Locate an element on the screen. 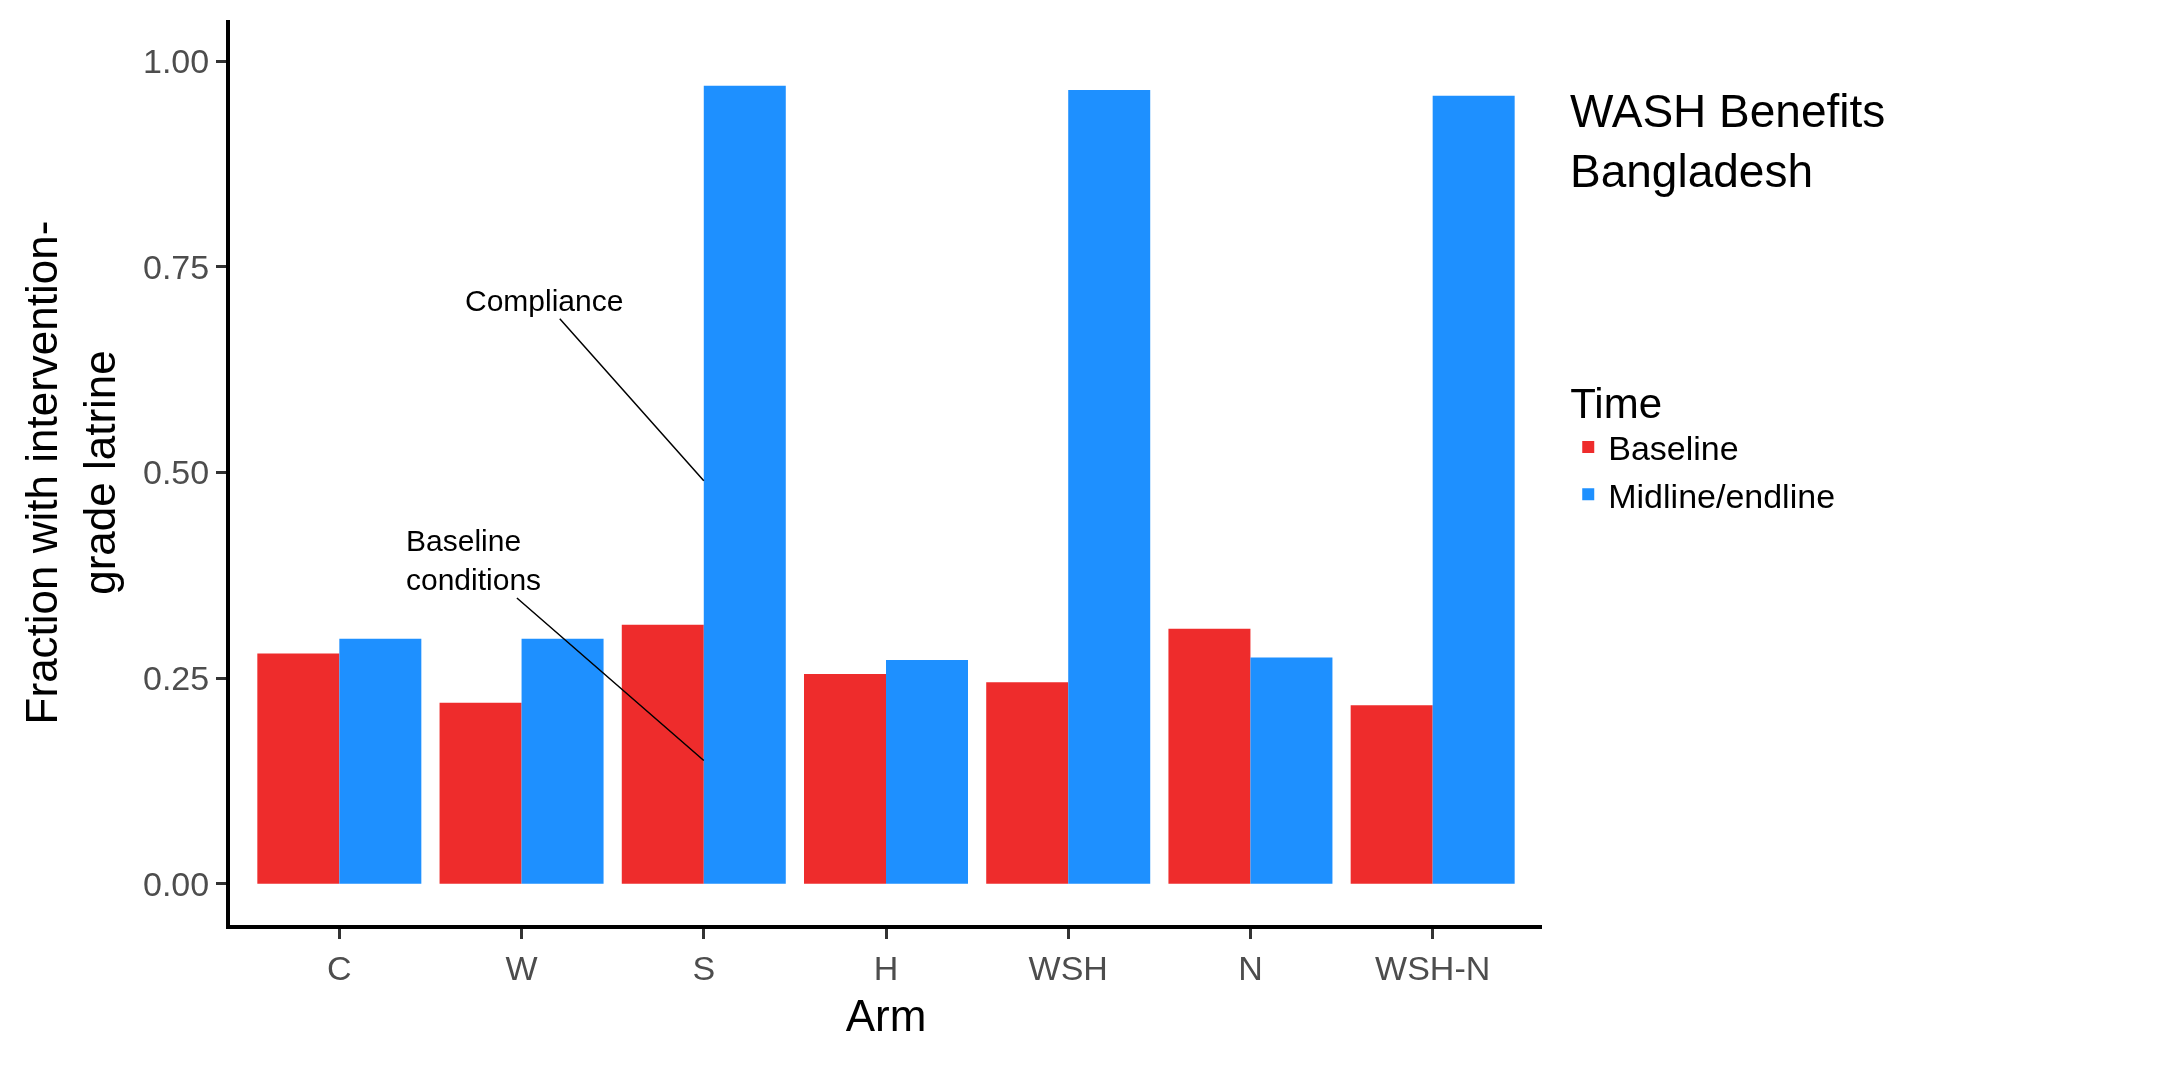 This screenshot has height=1075, width=2182. y-tick-label: 0.00 is located at coordinates (176, 883).